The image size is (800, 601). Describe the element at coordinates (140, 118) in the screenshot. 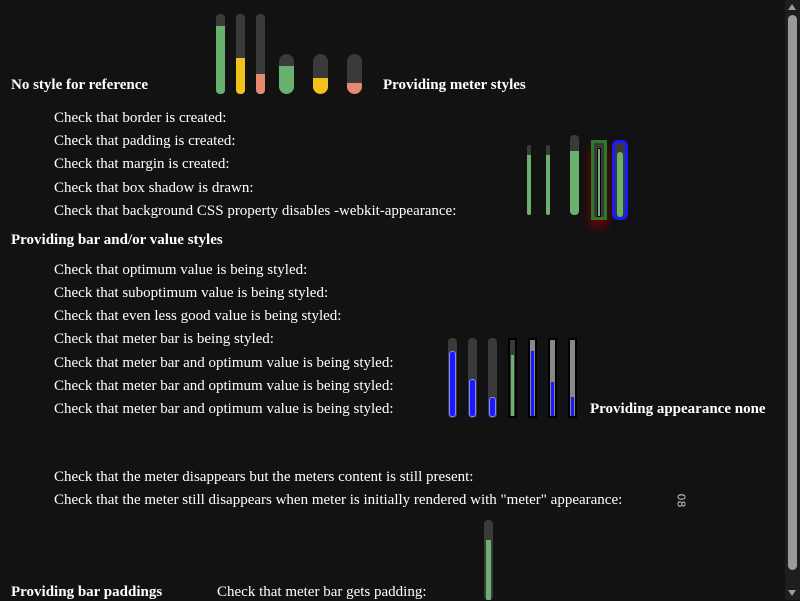

I see `check-border: Check that border is created:` at that location.